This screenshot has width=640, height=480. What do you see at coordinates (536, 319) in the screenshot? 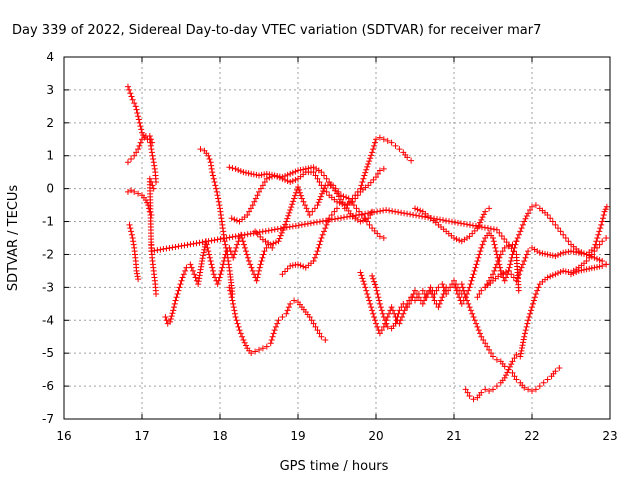
I see `series-track-s` at bounding box center [536, 319].